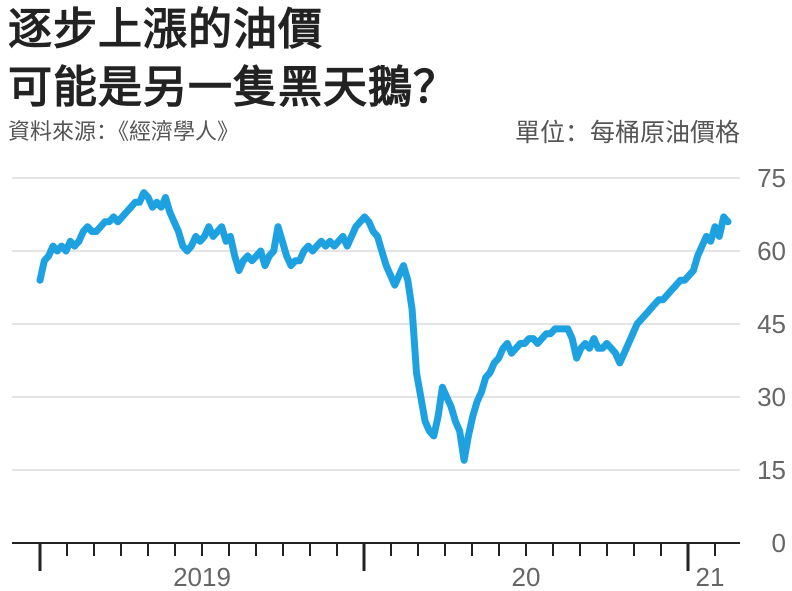 The image size is (792, 591). Describe the element at coordinates (710, 576) in the screenshot. I see `x-year-label: 21` at that location.